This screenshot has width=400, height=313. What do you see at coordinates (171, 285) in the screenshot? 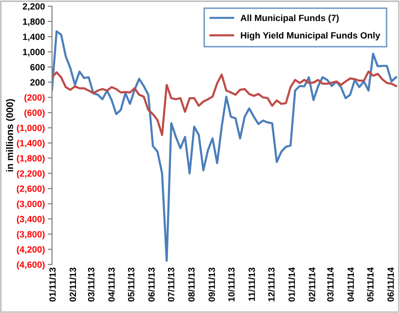
I see `x-tick-label: 07/11/13` at bounding box center [171, 285].